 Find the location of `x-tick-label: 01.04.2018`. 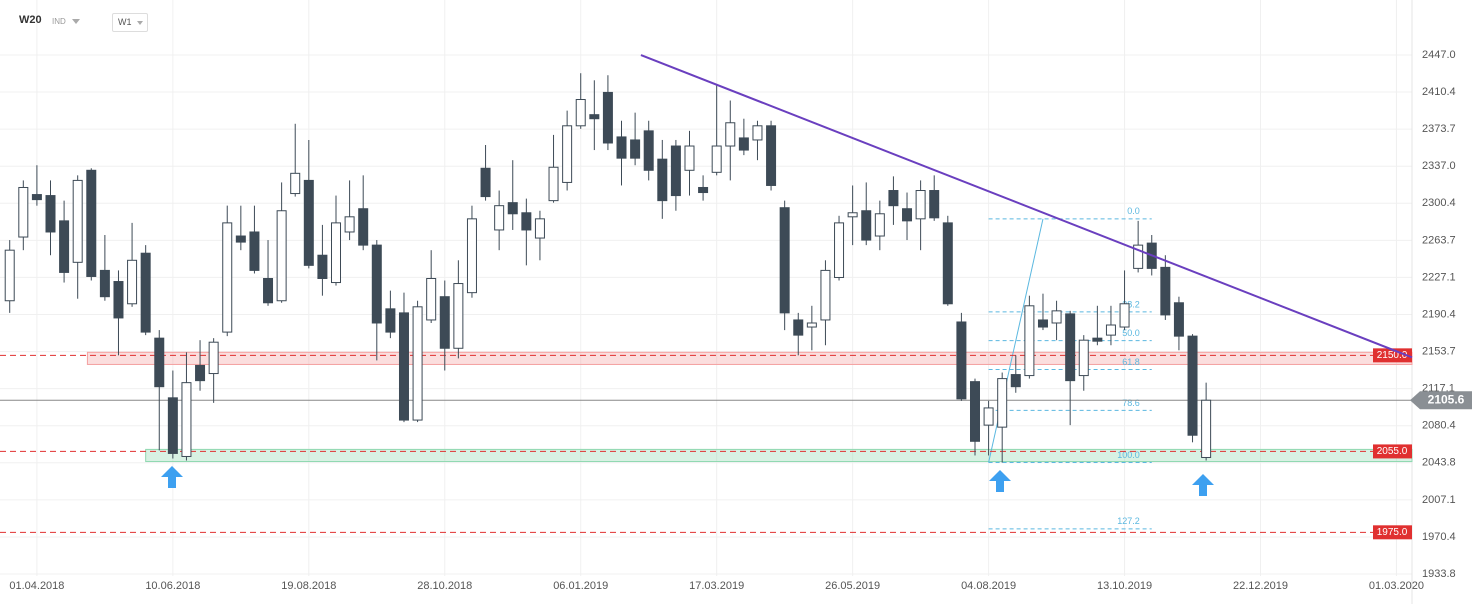

x-tick-label: 01.04.2018 is located at coordinates (36, 586).